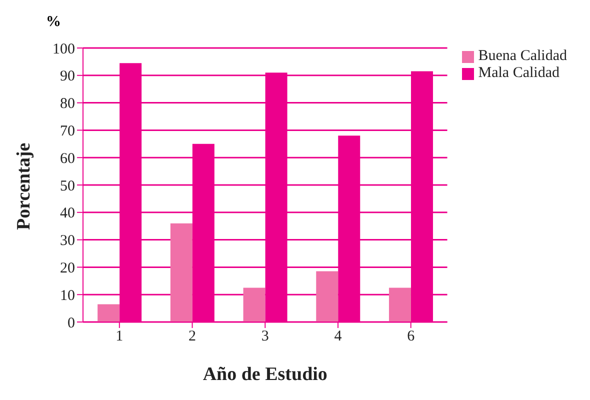 The height and width of the screenshot is (400, 590). Describe the element at coordinates (67, 186) in the screenshot. I see `y-tick-label: 50` at that location.